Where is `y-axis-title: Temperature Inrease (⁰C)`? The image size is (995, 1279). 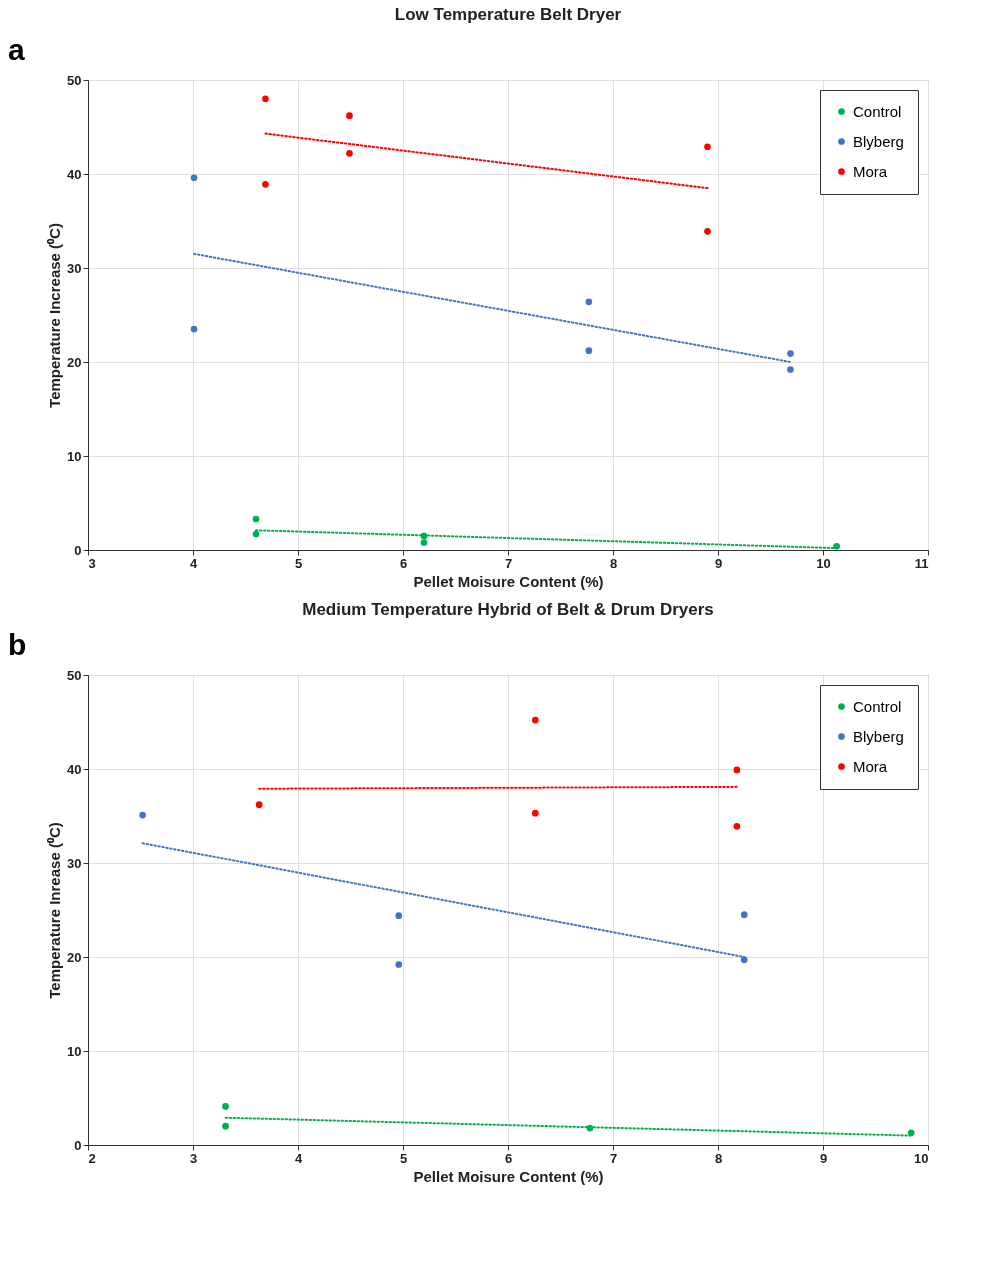 y-axis-title: Temperature Inrease (⁰C) is located at coordinates (55, 910).